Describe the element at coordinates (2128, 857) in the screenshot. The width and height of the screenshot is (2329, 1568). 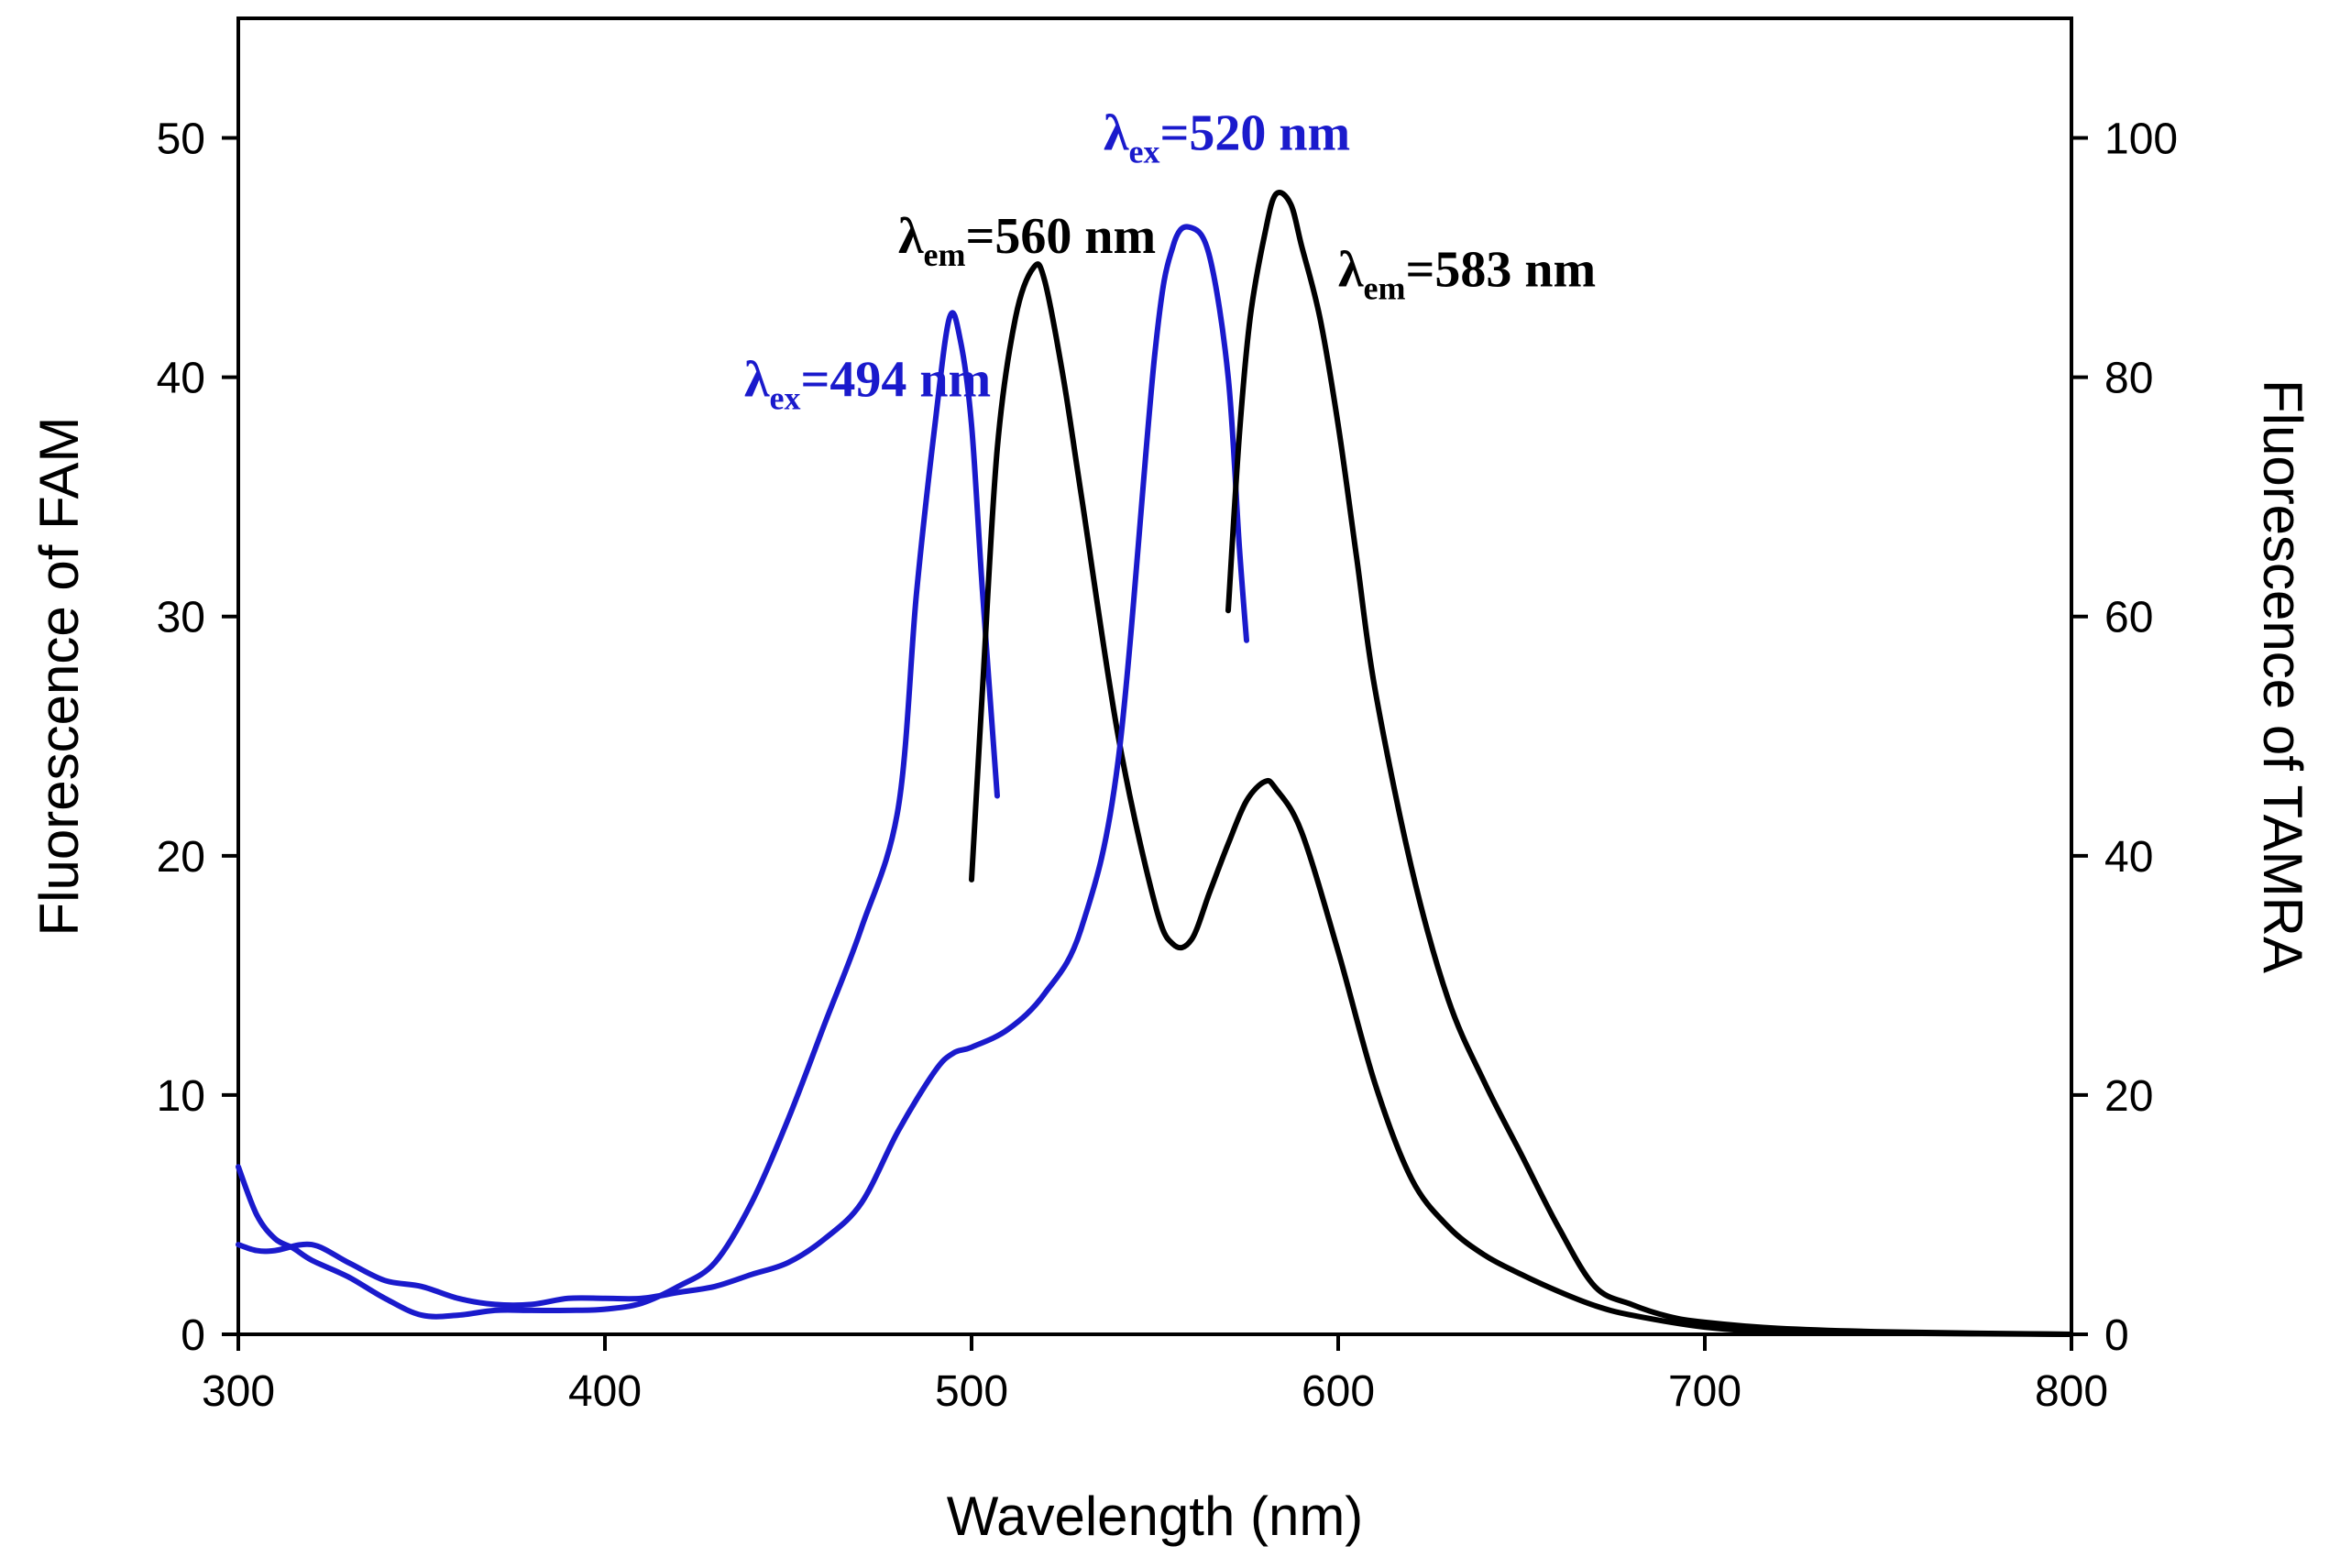
I see `y-right-tick-label-40: 40` at that location.